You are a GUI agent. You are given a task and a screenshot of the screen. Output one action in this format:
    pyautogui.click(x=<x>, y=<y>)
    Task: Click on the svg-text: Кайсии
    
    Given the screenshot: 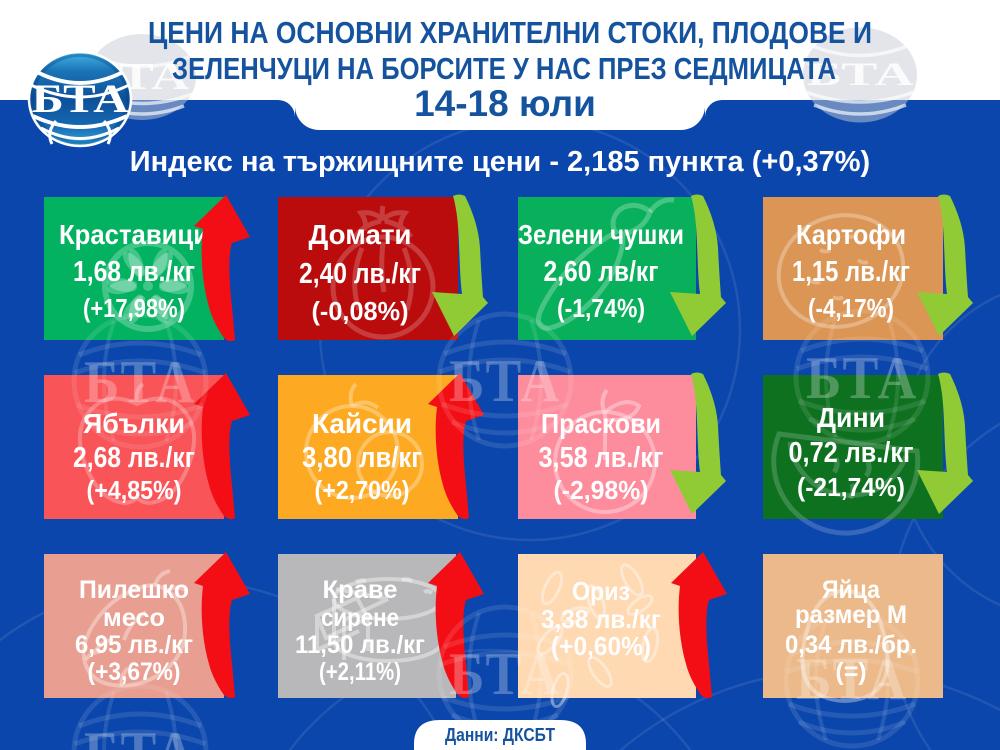 What is the action you would take?
    pyautogui.click(x=362, y=423)
    